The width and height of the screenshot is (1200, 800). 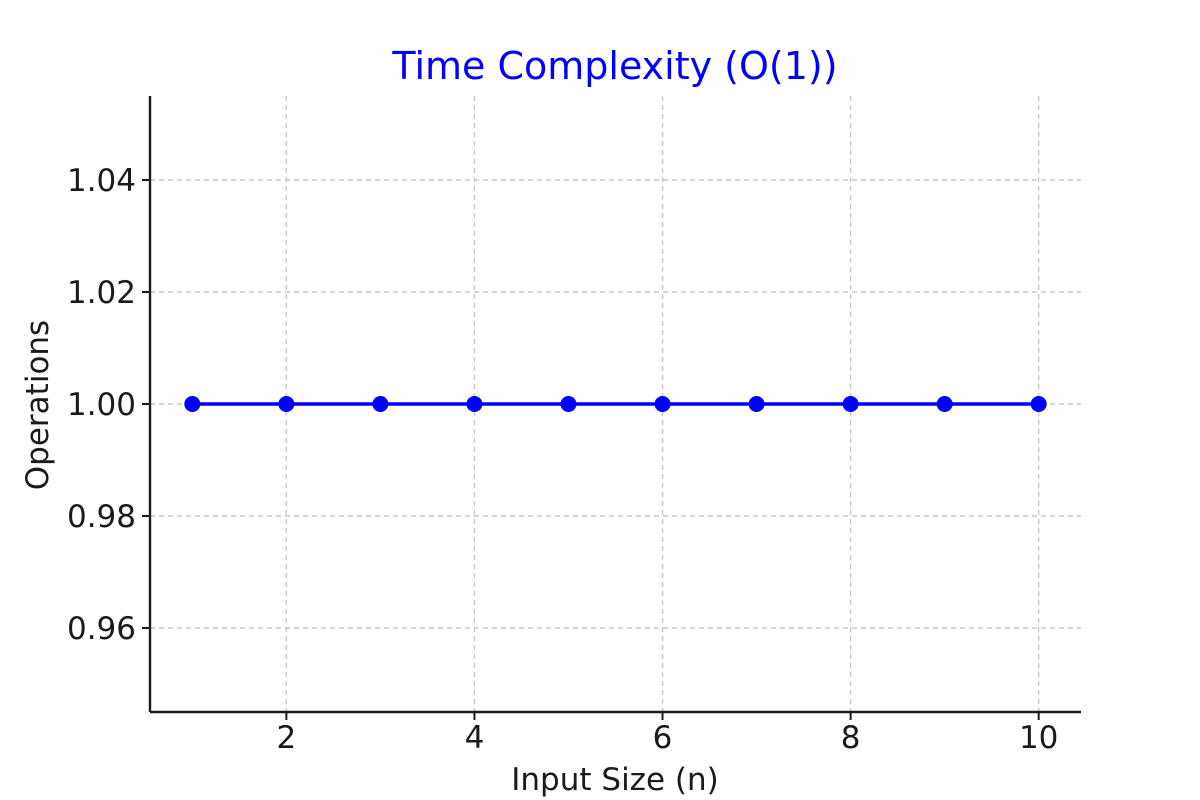 I want to click on x-ticks: 2 4 6 8 10, so click(x=667, y=734).